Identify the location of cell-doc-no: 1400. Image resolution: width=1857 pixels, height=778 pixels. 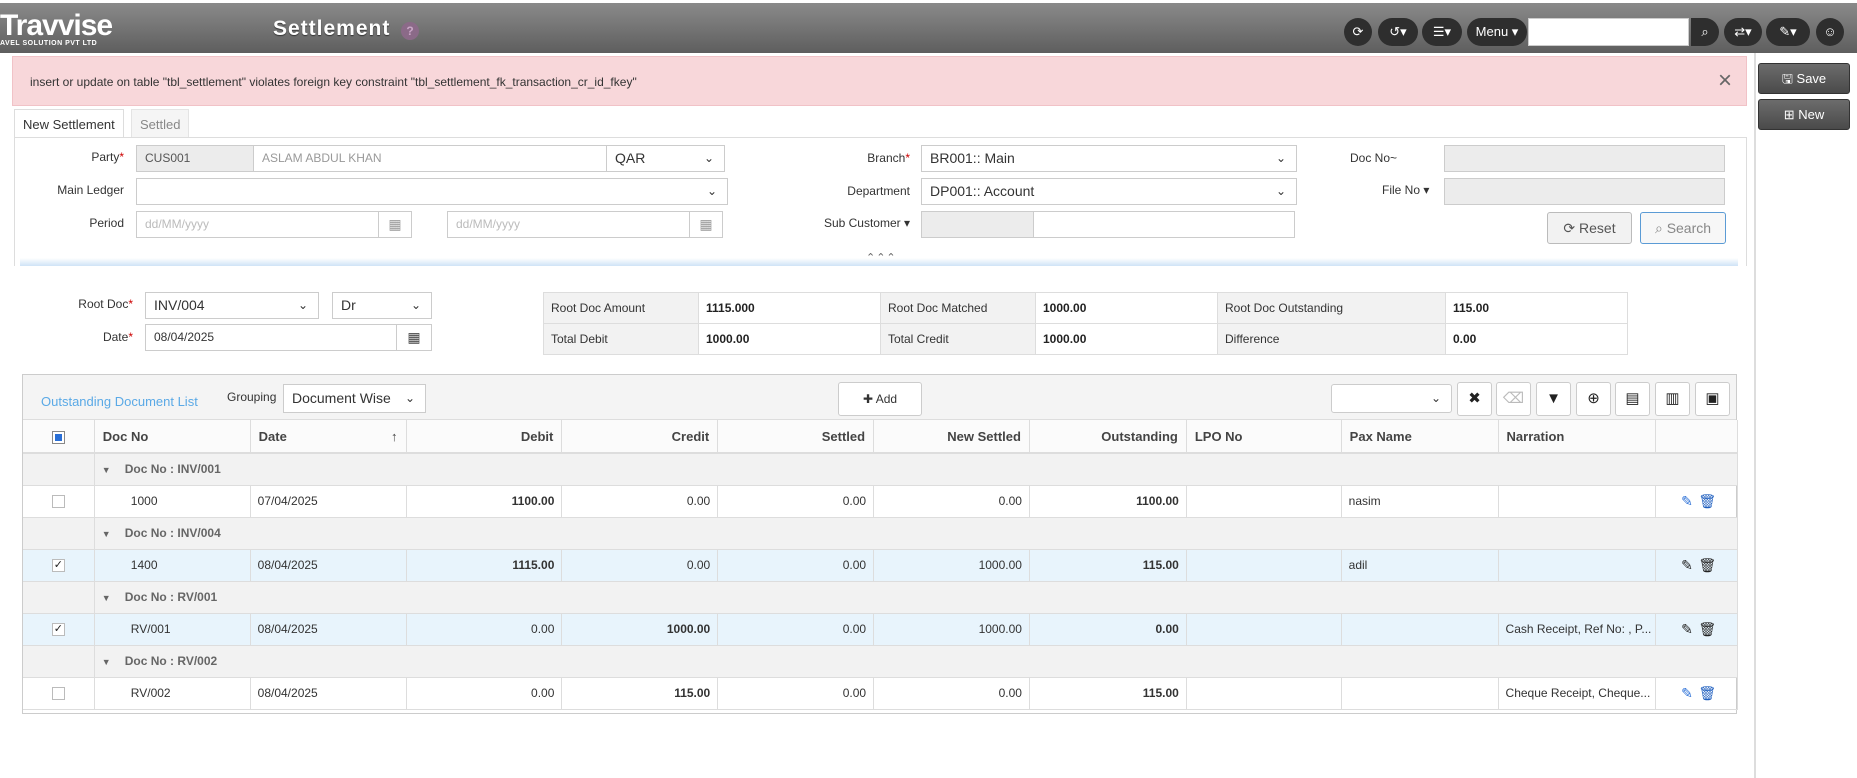
(172, 565).